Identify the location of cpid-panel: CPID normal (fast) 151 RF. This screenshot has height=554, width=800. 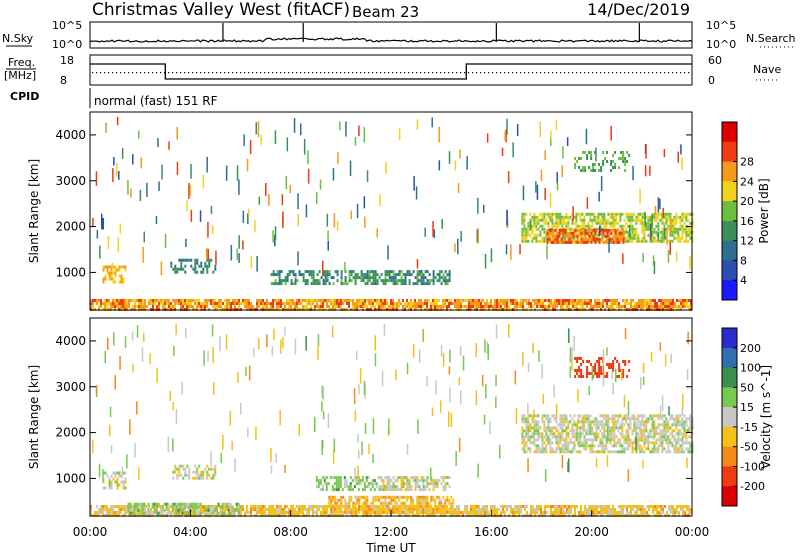
(114, 98).